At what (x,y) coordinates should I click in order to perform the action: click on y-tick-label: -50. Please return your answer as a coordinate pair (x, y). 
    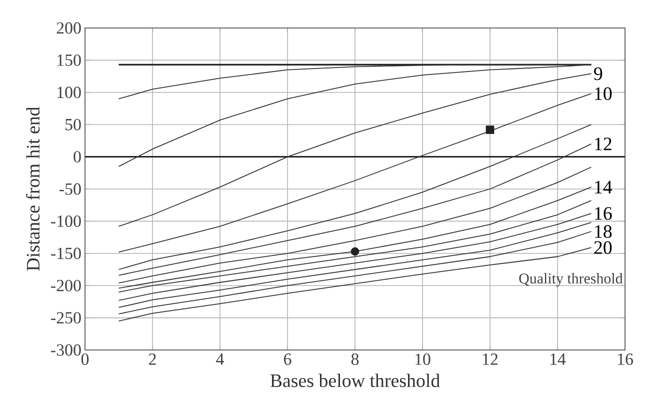
    Looking at the image, I should click on (70, 189).